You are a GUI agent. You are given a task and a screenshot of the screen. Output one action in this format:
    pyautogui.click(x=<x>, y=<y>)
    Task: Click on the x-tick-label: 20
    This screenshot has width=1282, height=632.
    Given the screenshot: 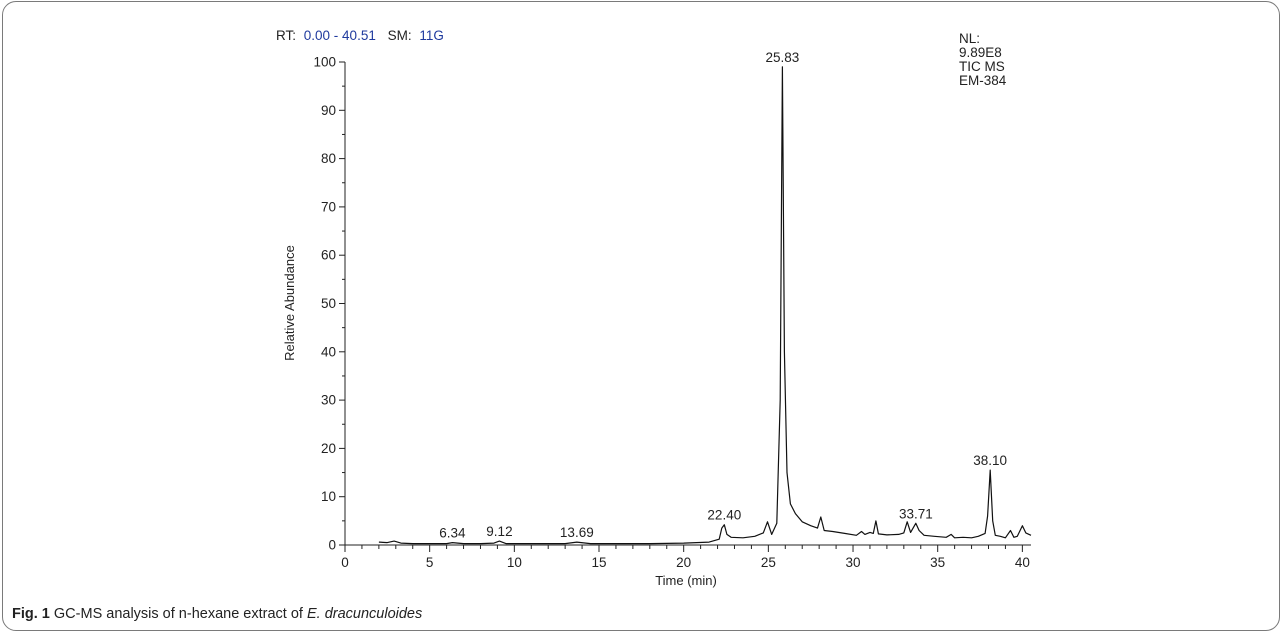 What is the action you would take?
    pyautogui.click(x=683, y=562)
    